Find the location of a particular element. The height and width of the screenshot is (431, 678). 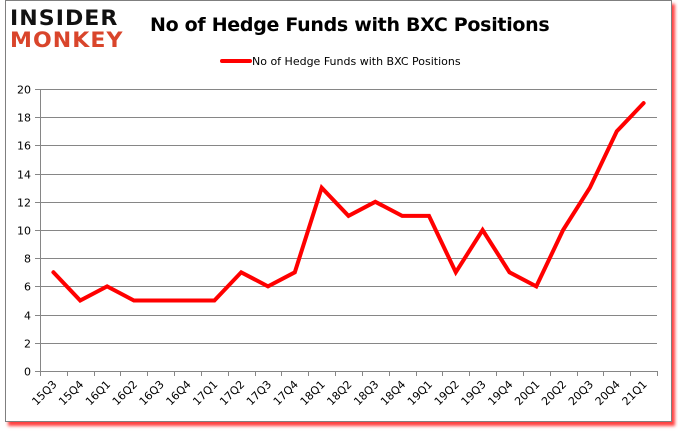

x-tick-label: 18Q3 is located at coordinates (366, 393).